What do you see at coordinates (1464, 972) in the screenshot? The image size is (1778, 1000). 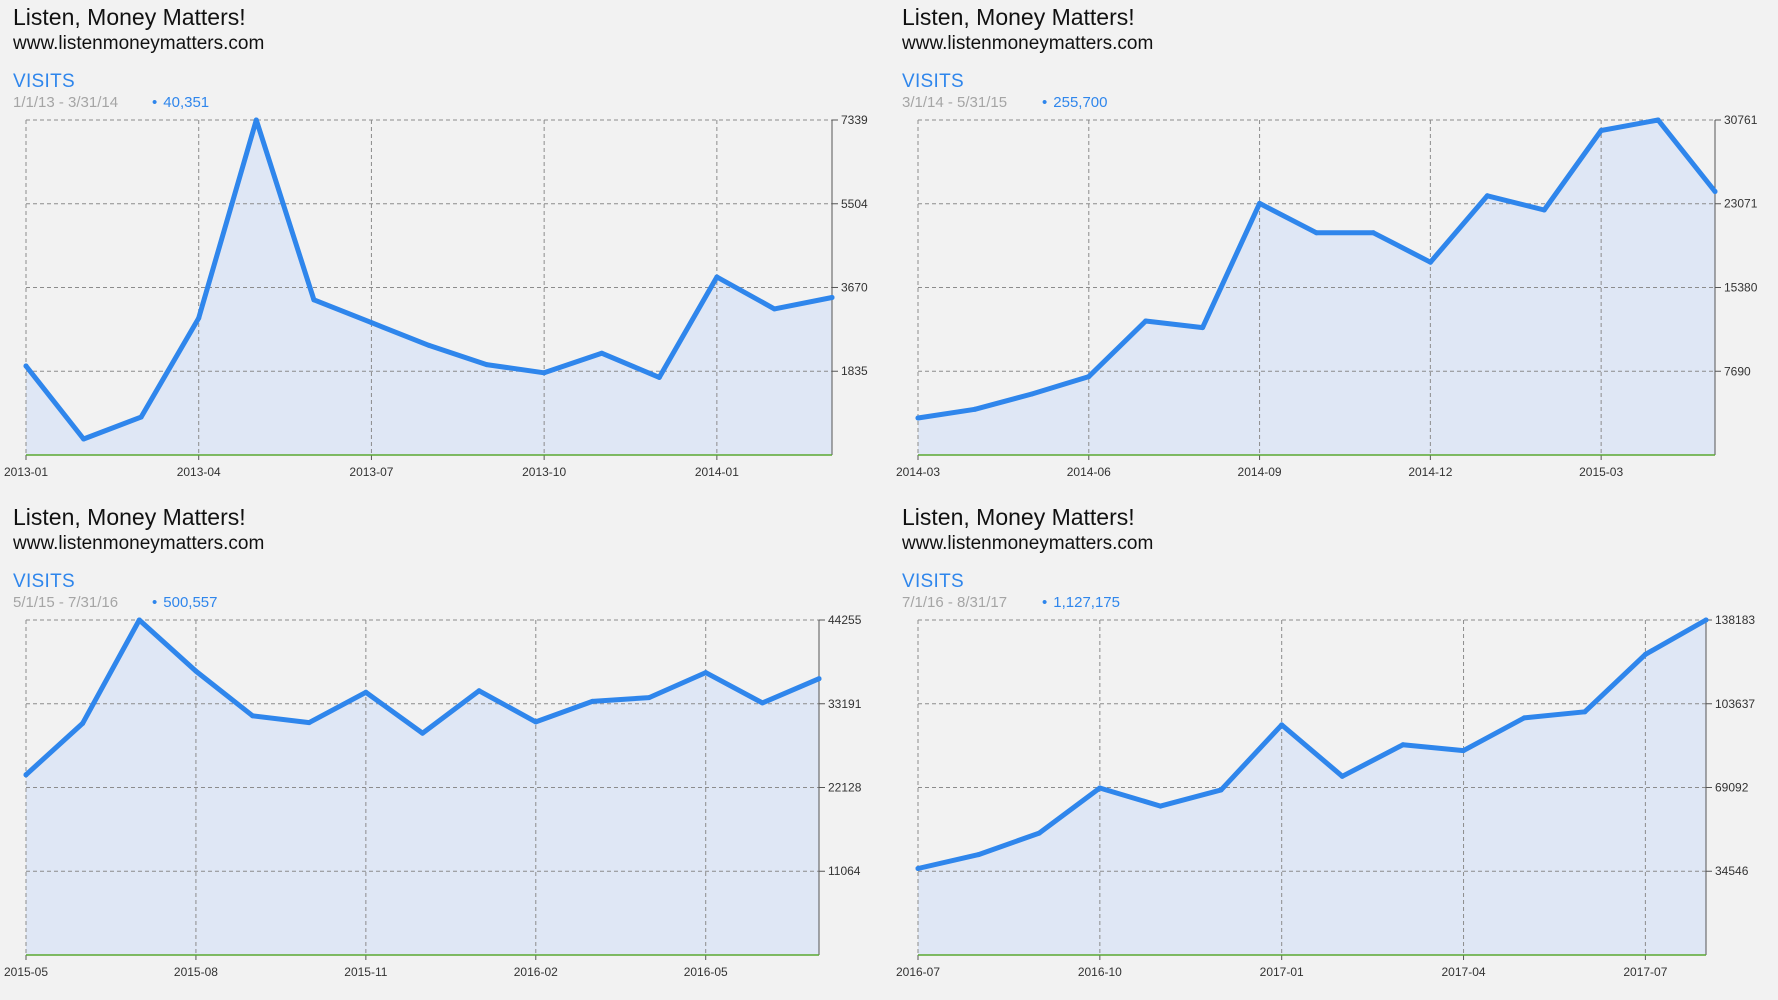 I see `x-tick-label: 2017-04` at bounding box center [1464, 972].